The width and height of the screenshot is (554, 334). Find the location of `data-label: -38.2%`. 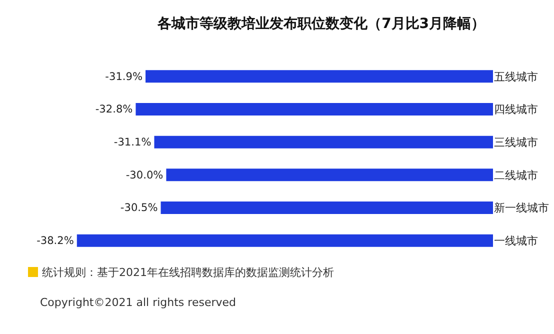

data-label: -38.2% is located at coordinates (55, 240).